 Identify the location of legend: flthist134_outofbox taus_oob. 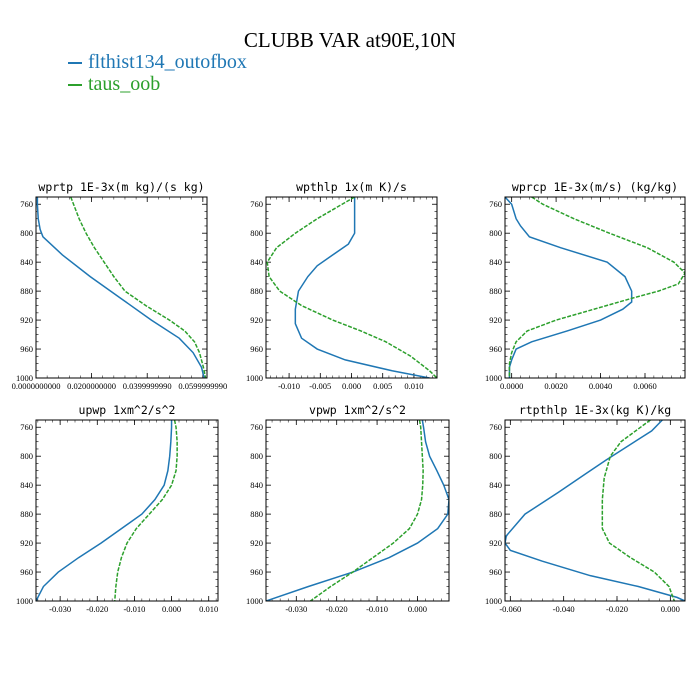
(157, 73).